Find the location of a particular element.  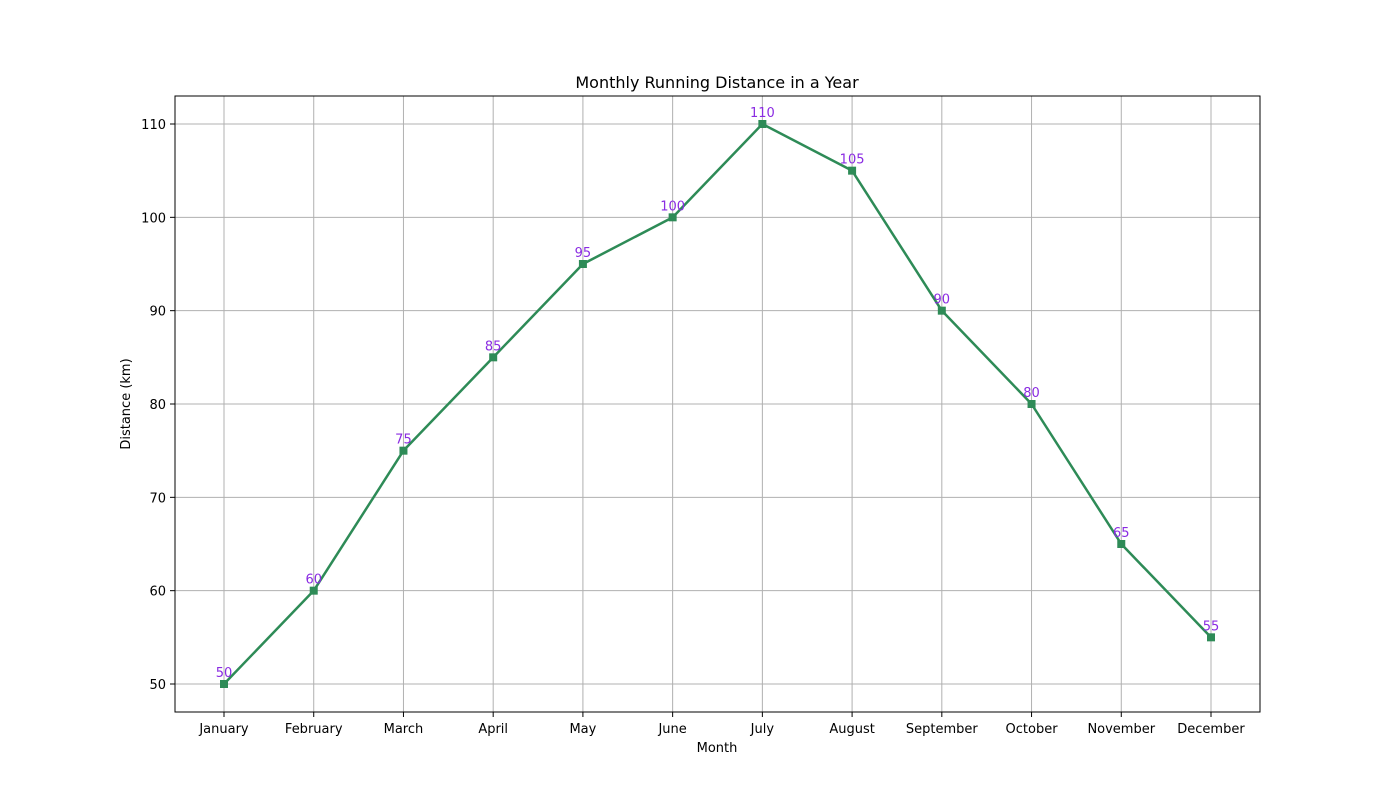

data-label: 75 is located at coordinates (403, 440).